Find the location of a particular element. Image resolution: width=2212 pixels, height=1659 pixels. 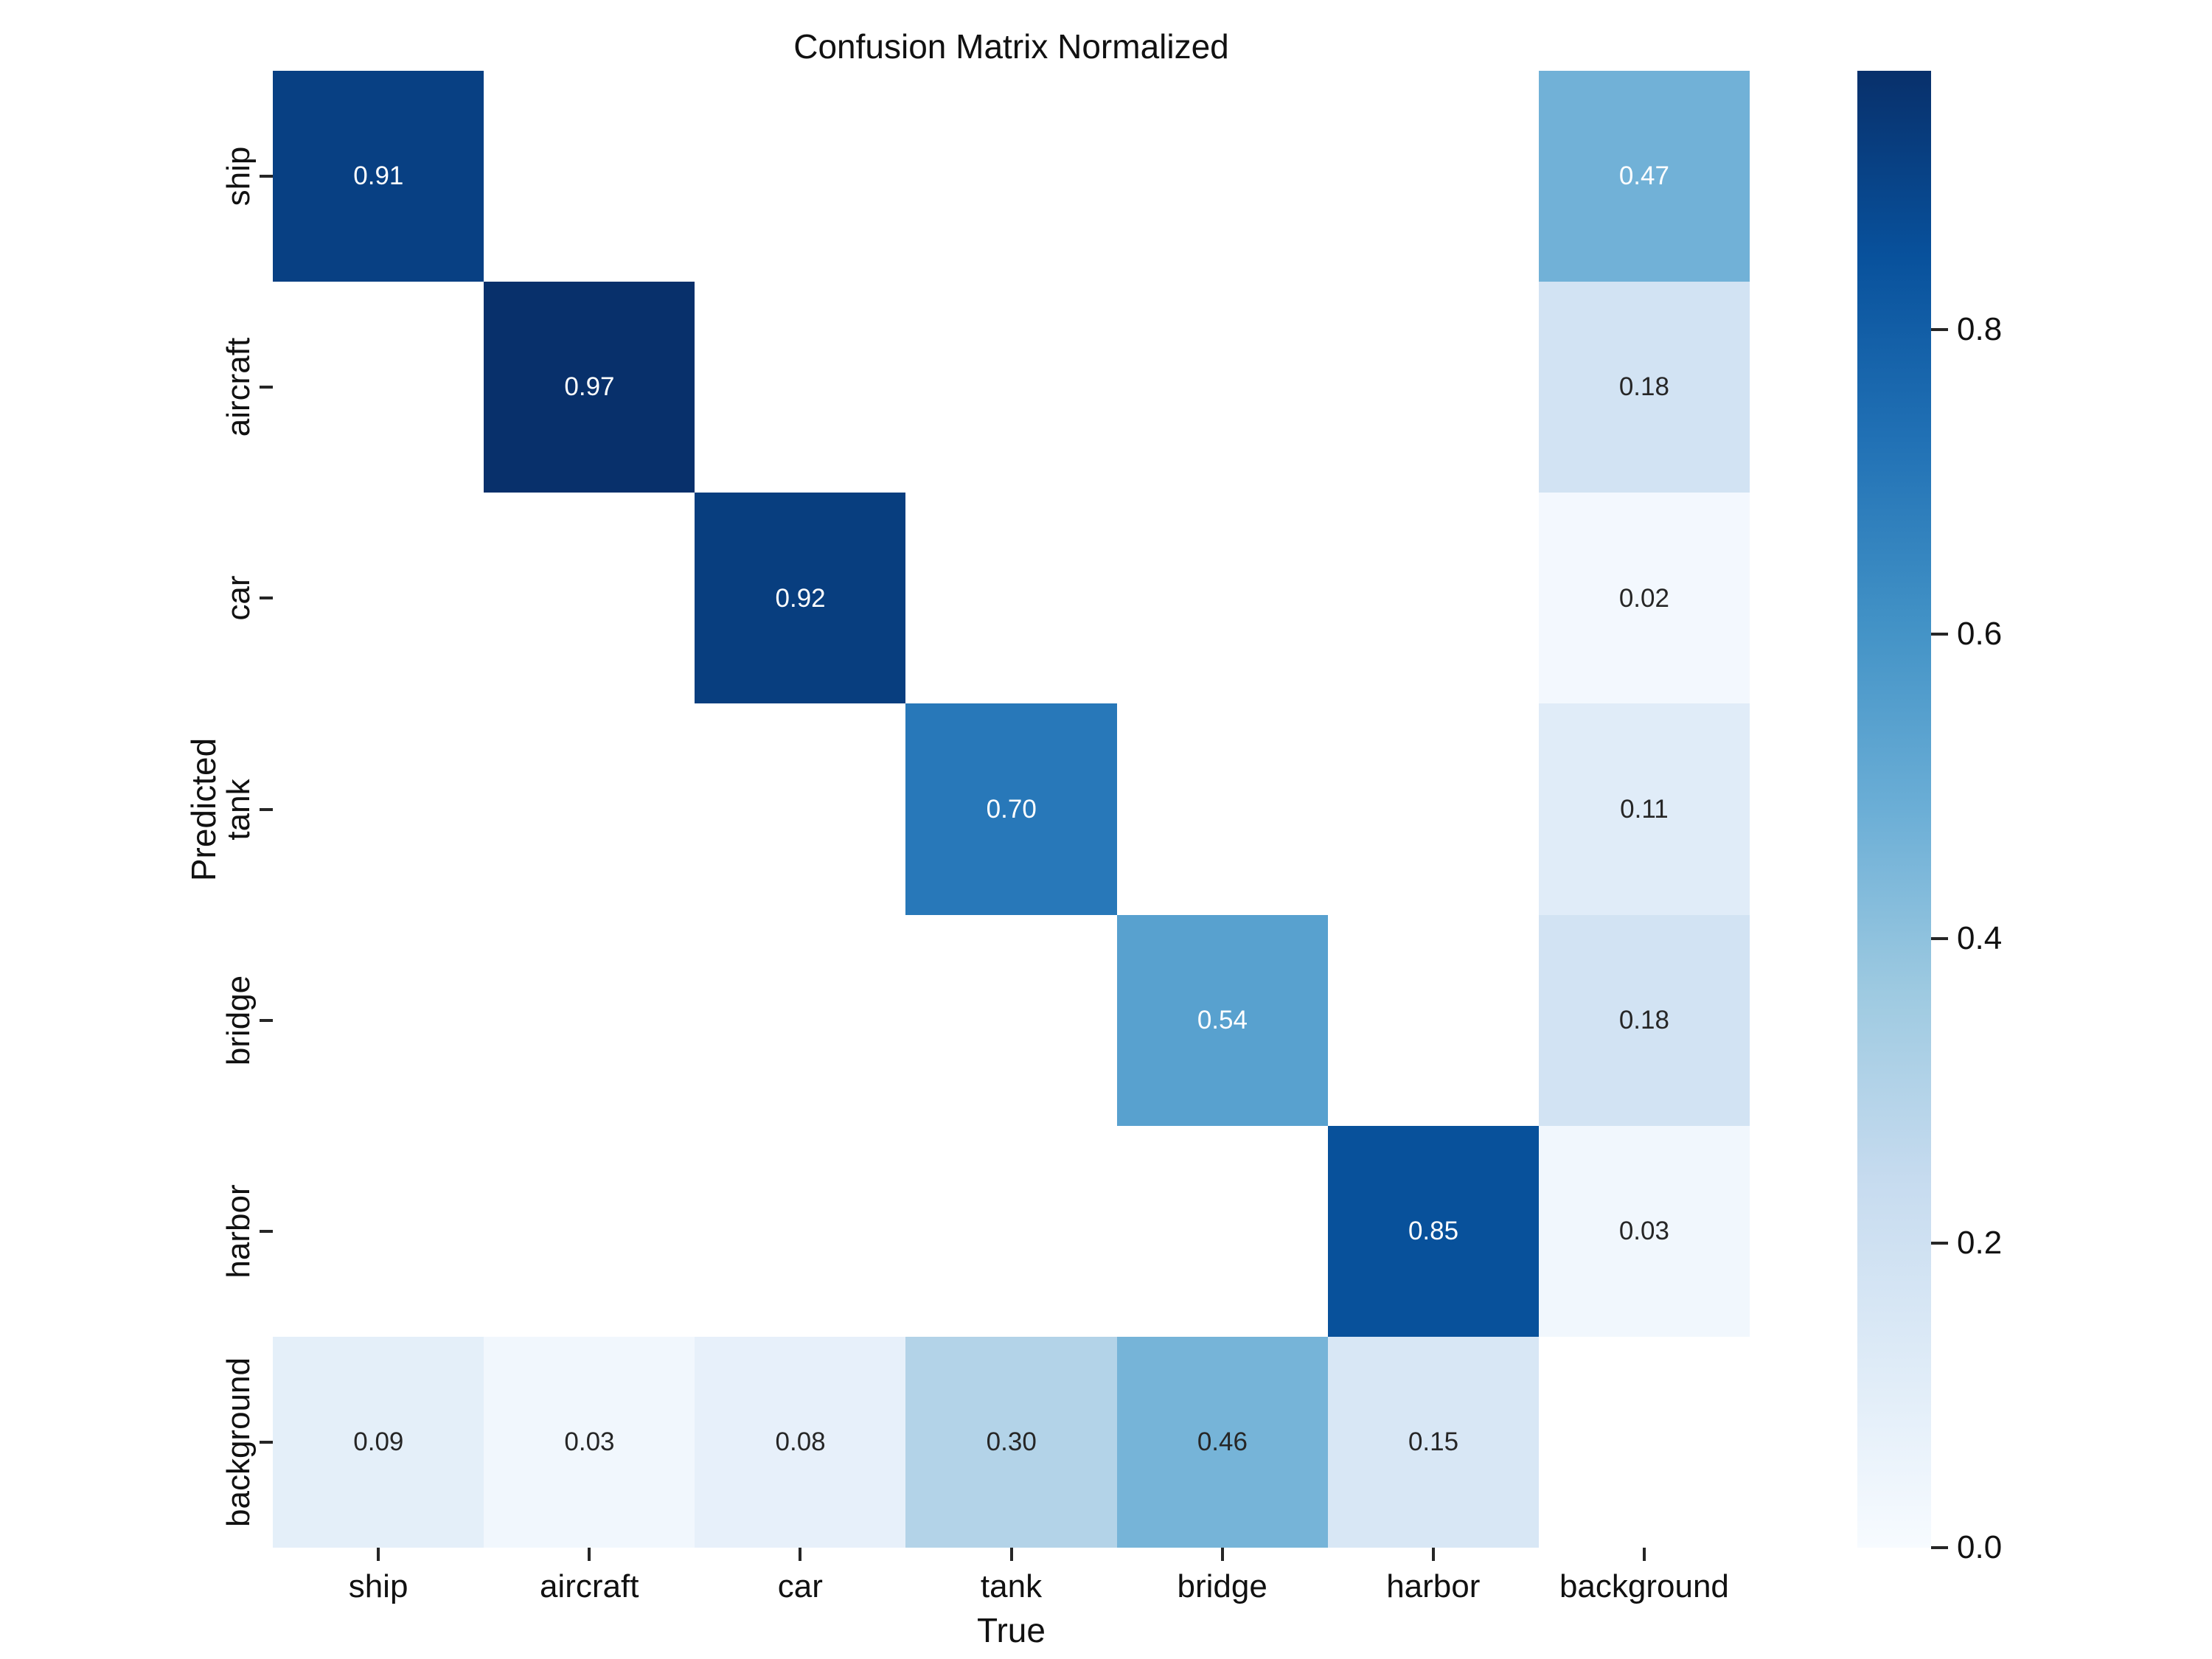

x-axis-title: True is located at coordinates (1011, 1630).